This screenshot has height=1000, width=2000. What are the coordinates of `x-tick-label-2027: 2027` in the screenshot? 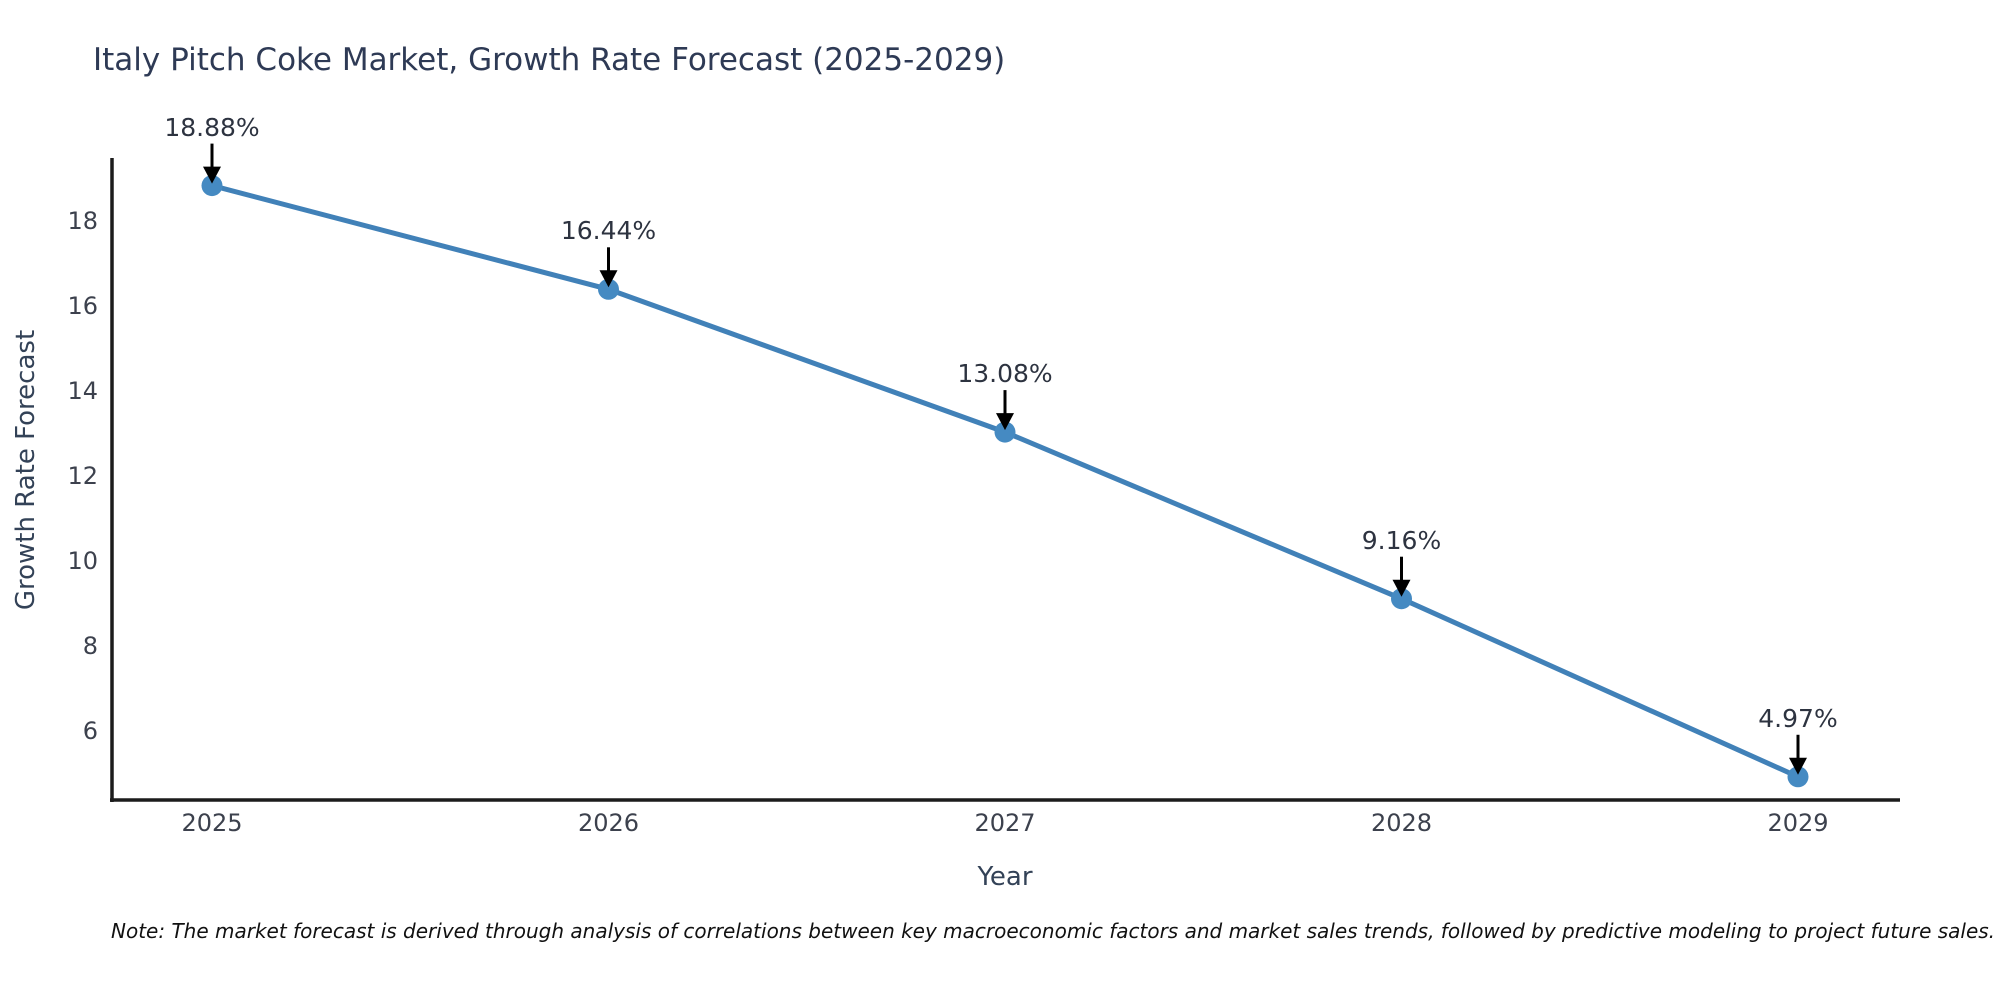 It's located at (1005, 823).